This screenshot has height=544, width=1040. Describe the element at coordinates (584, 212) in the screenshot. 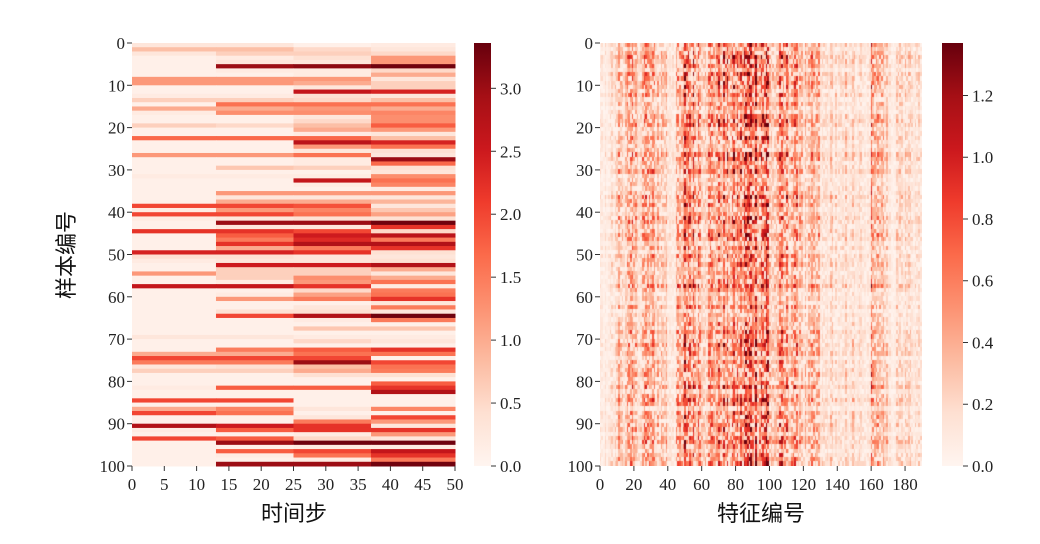

I see `right-y-tick-label: 40` at that location.